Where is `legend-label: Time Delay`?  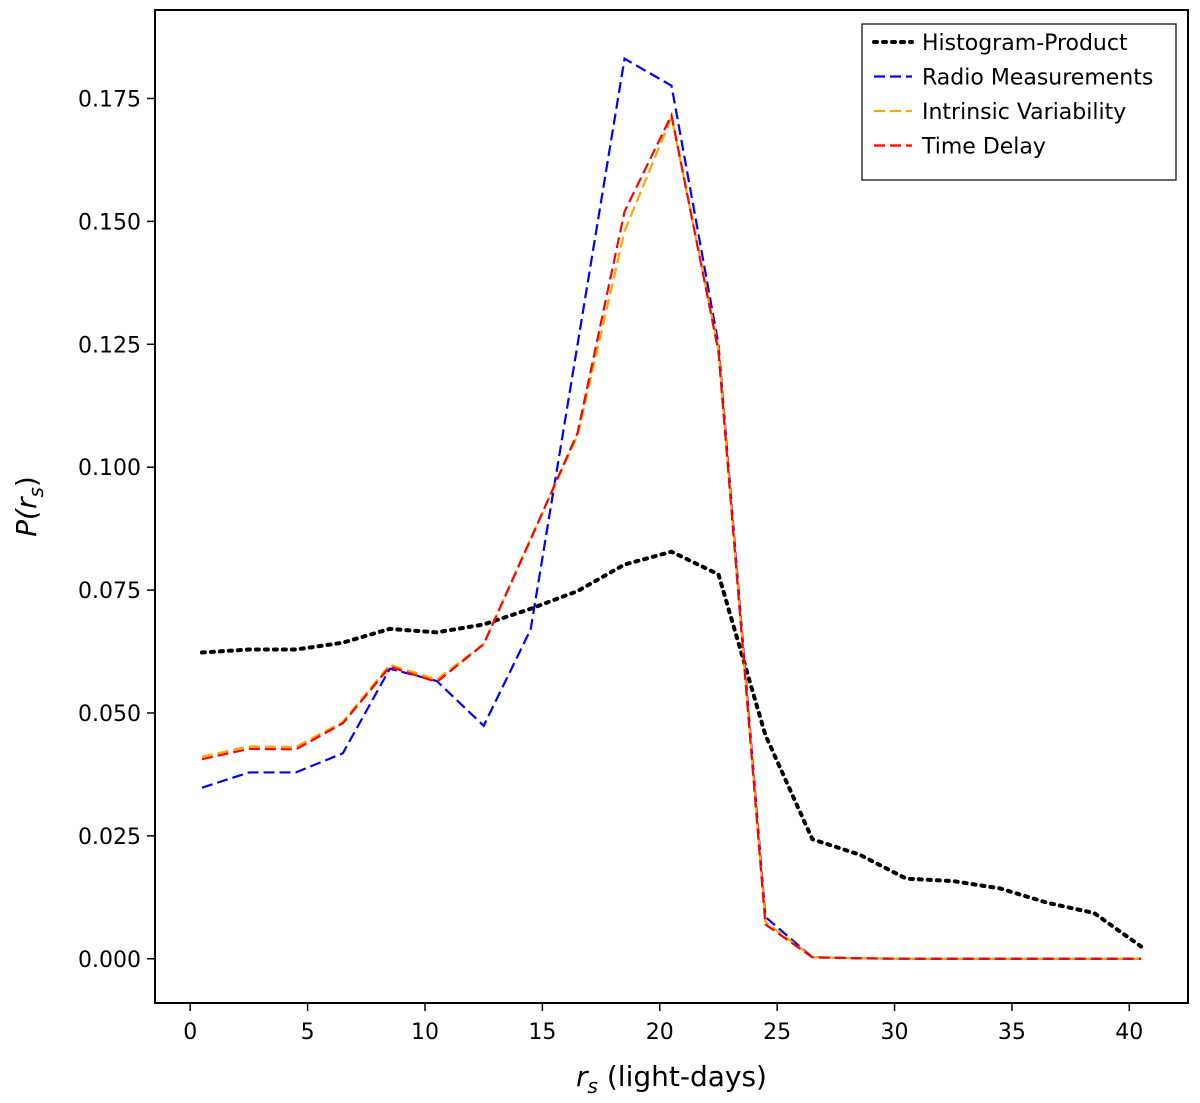
legend-label: Time Delay is located at coordinates (983, 147).